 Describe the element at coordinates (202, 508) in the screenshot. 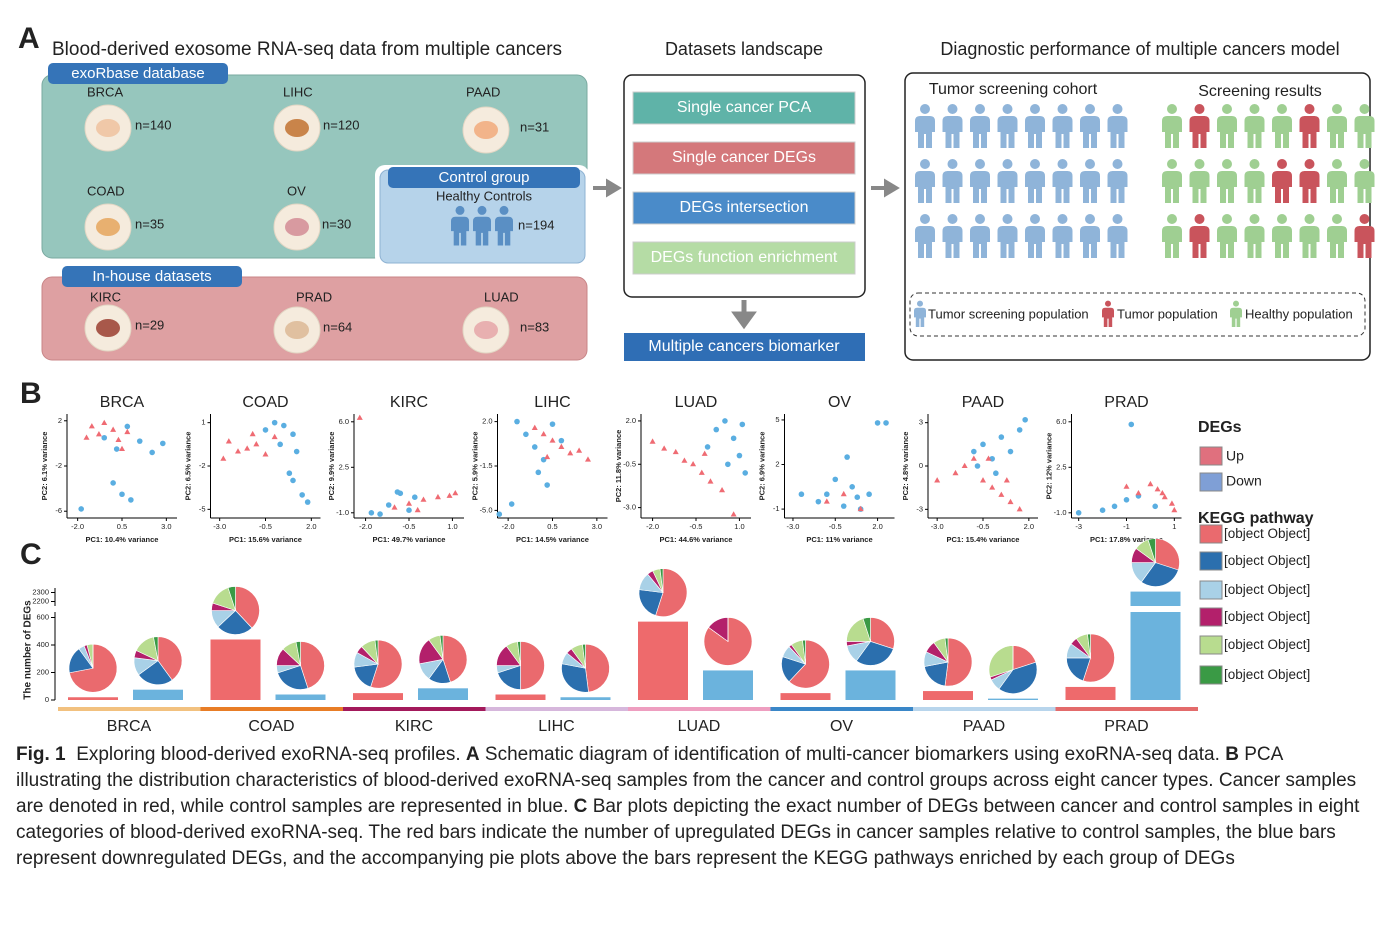

I see `y-tick-label: -5` at that location.